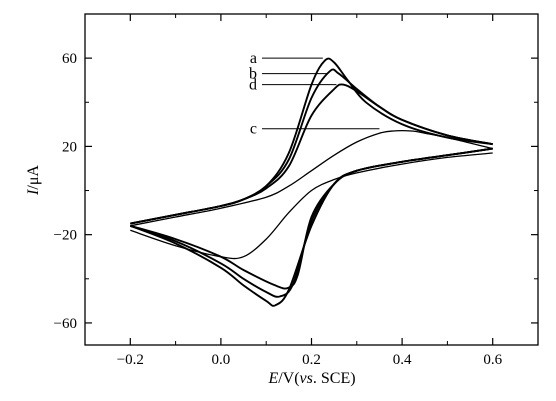 Image resolution: width=556 pixels, height=401 pixels. What do you see at coordinates (402, 360) in the screenshot?
I see `x-tick-label: 0.4` at bounding box center [402, 360].